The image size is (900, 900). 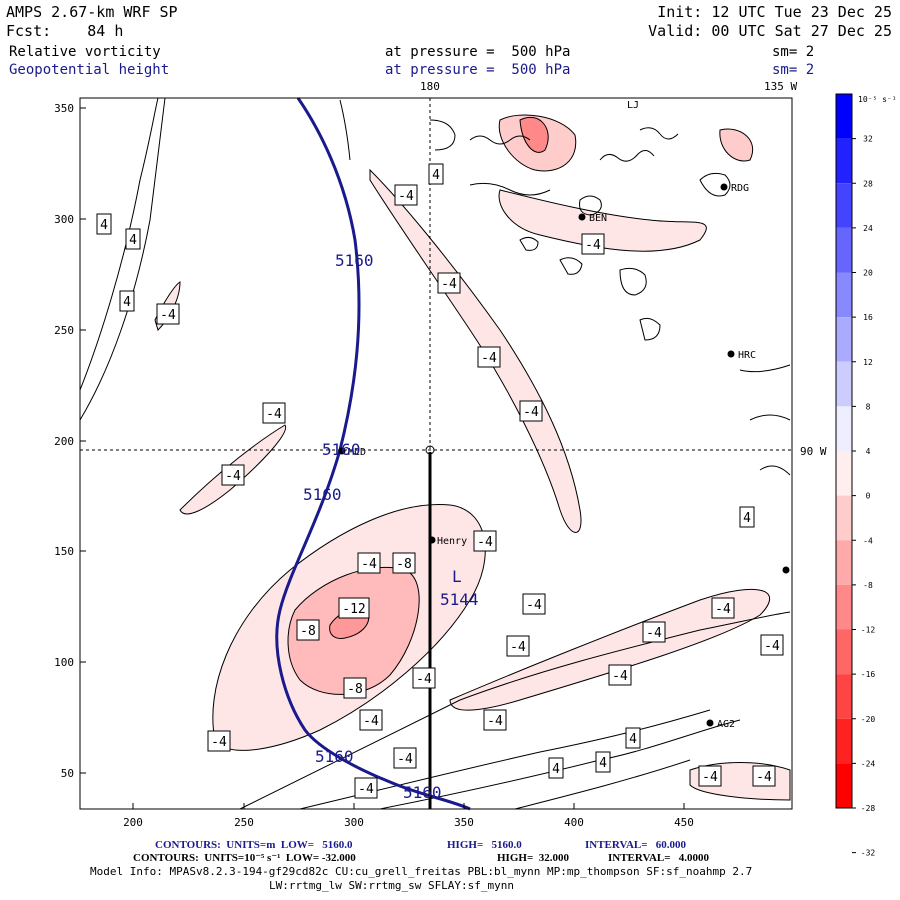 I want to click on colorbar-label: 12, so click(x=868, y=362).